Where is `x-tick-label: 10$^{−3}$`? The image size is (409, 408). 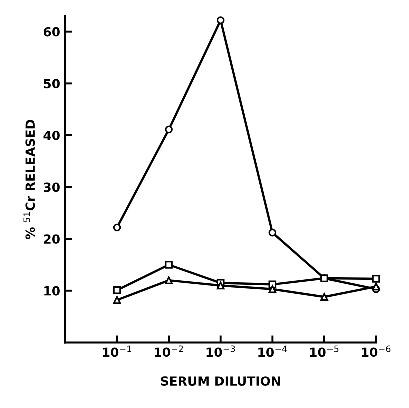 x-tick-label: 10$^{−3}$ is located at coordinates (221, 352).